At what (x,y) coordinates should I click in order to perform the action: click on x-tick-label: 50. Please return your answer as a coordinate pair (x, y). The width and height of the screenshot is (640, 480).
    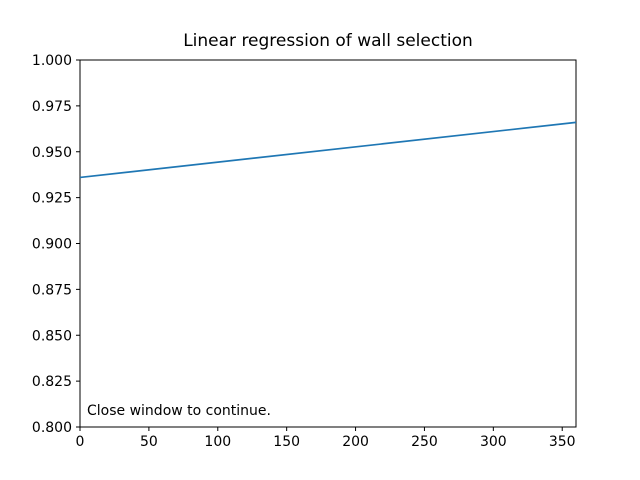
    Looking at the image, I should click on (149, 442).